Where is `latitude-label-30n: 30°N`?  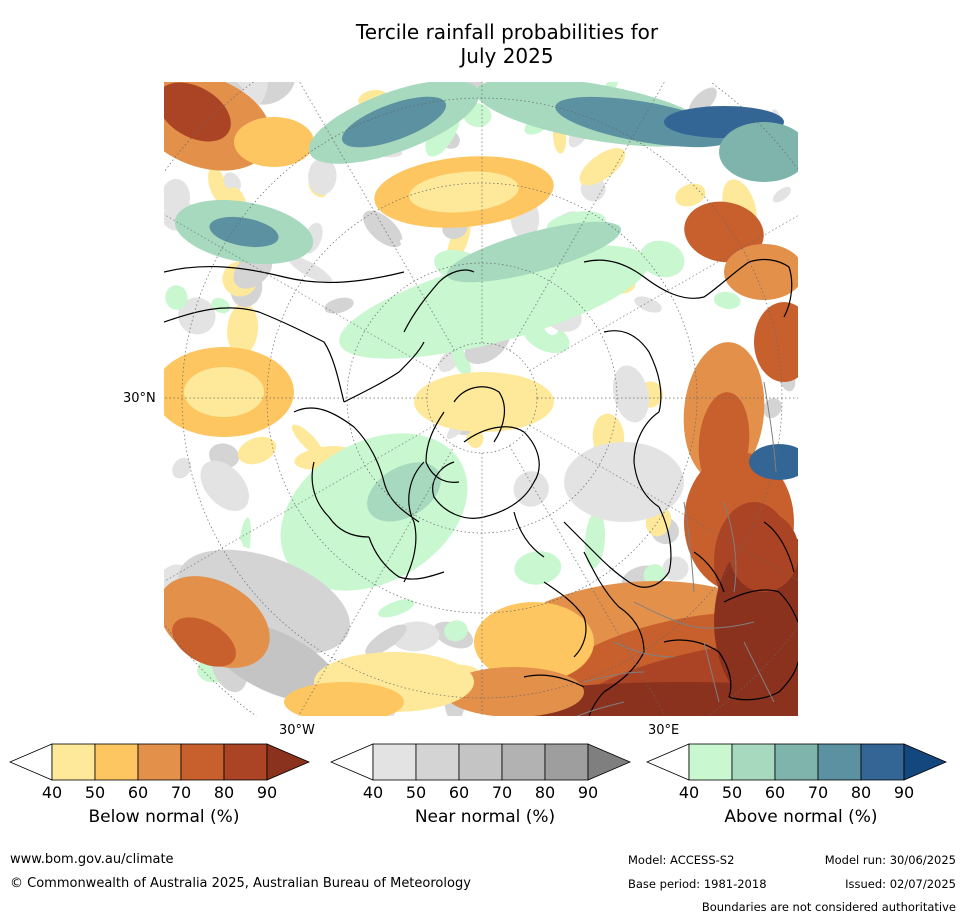 latitude-label-30n: 30°N is located at coordinates (139, 398).